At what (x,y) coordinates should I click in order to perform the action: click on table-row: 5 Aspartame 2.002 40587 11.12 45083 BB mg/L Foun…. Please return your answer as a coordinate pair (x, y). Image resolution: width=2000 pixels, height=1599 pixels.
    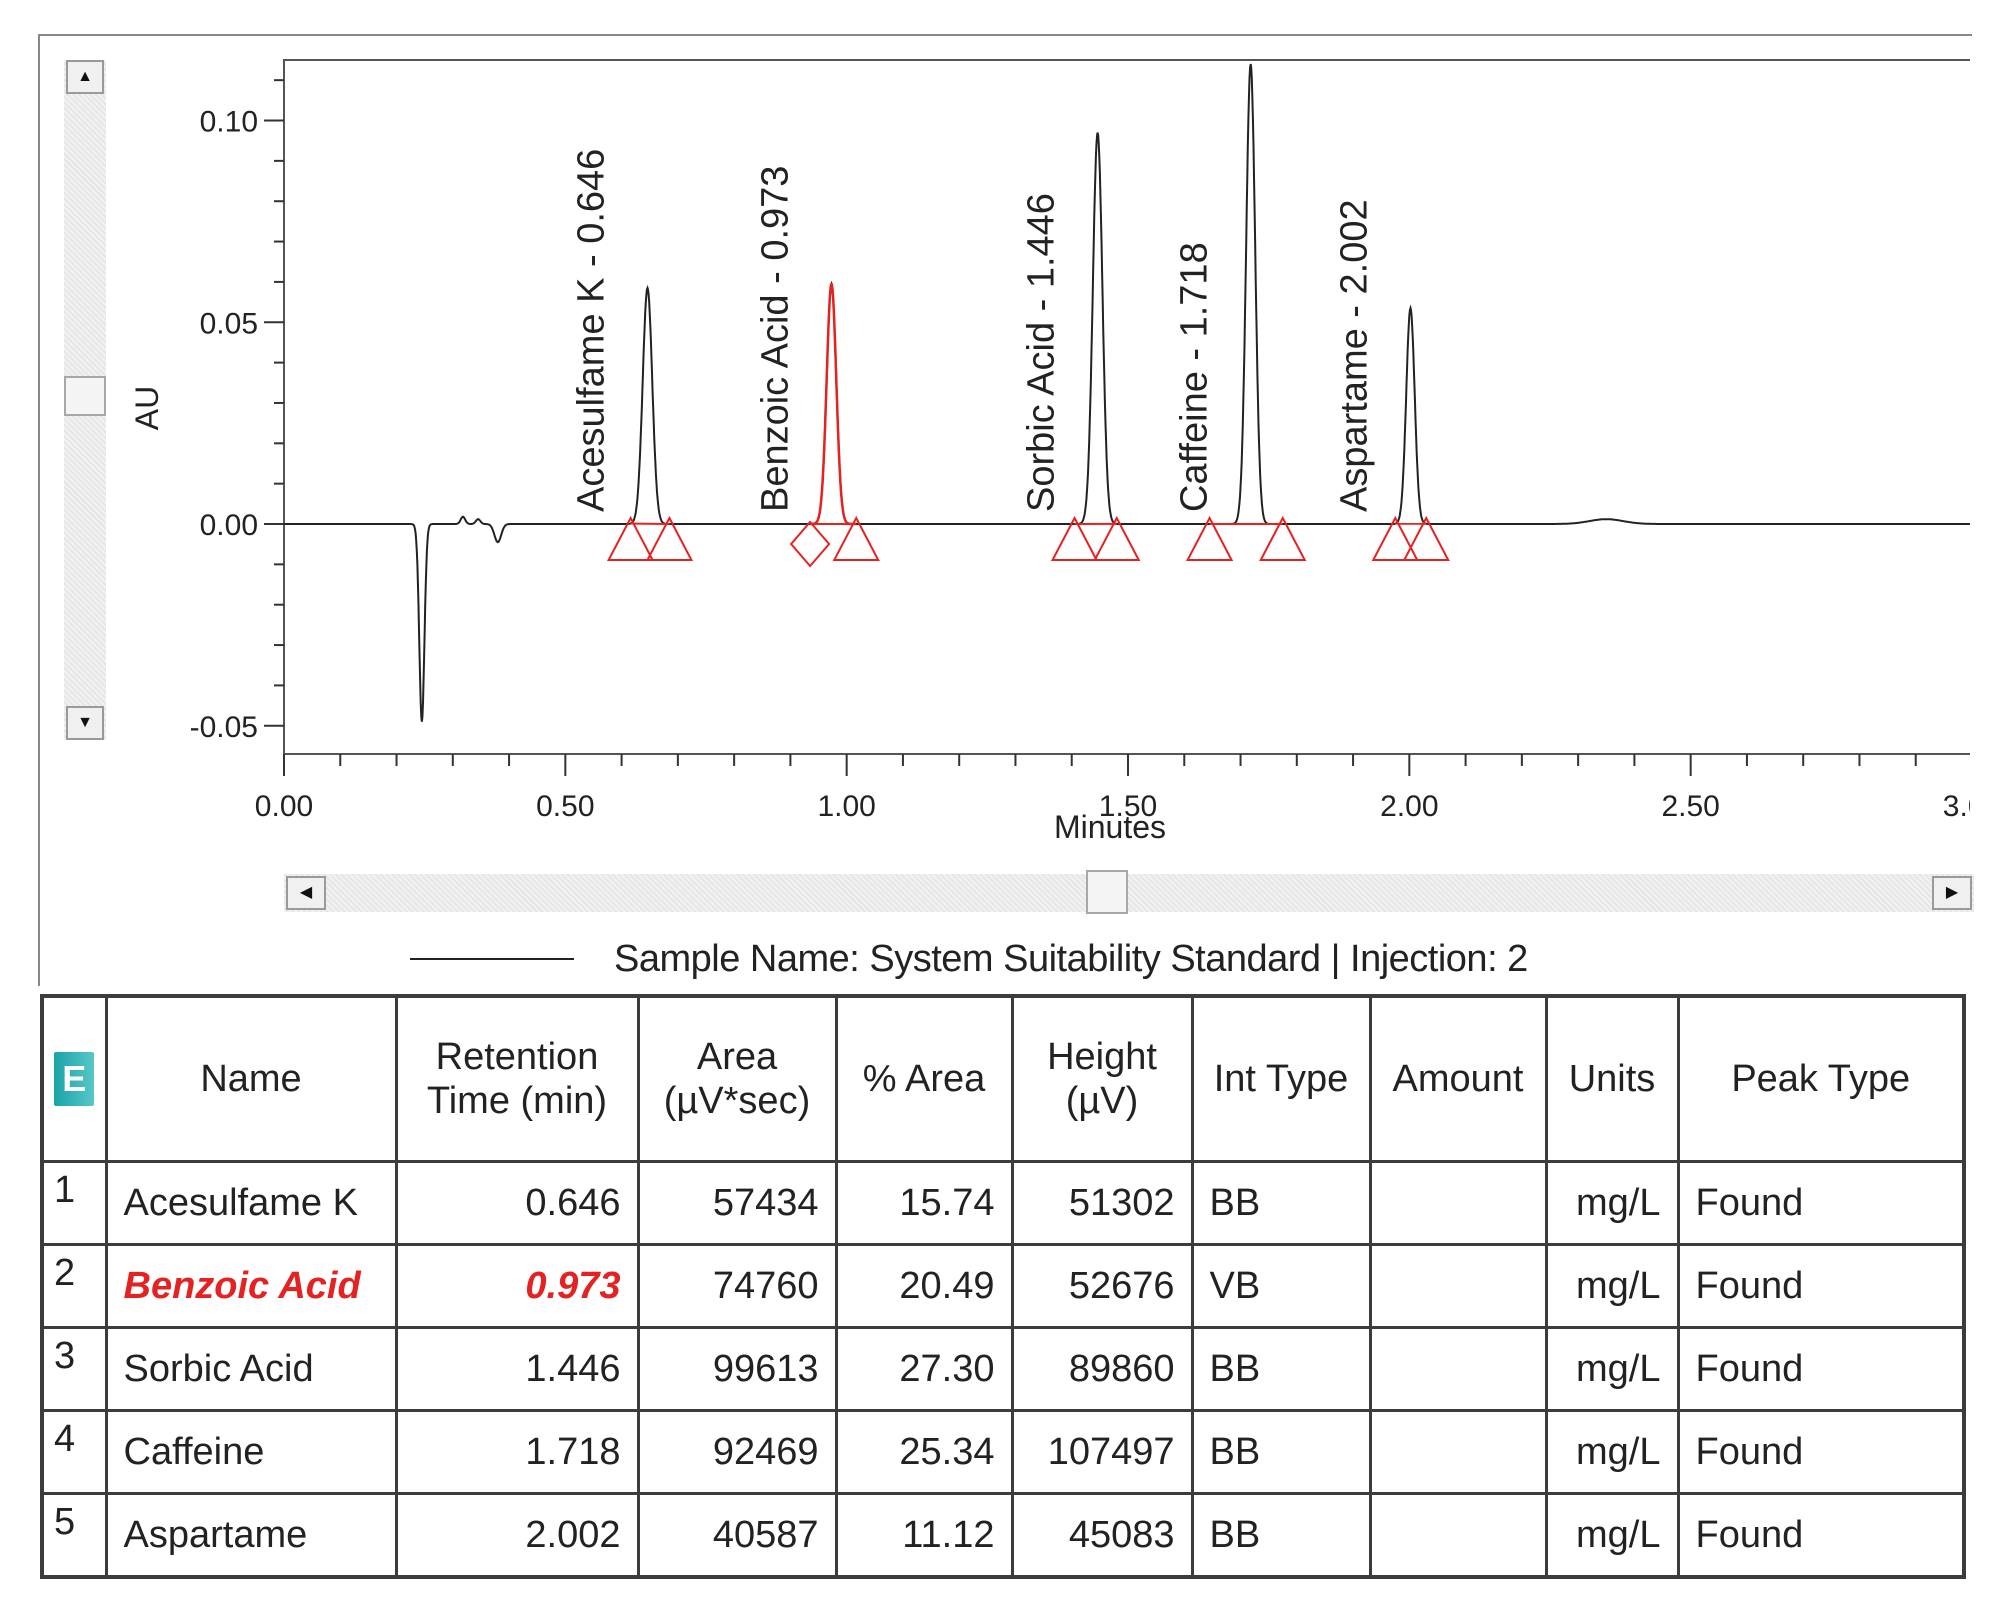
    Looking at the image, I should click on (1003, 1535).